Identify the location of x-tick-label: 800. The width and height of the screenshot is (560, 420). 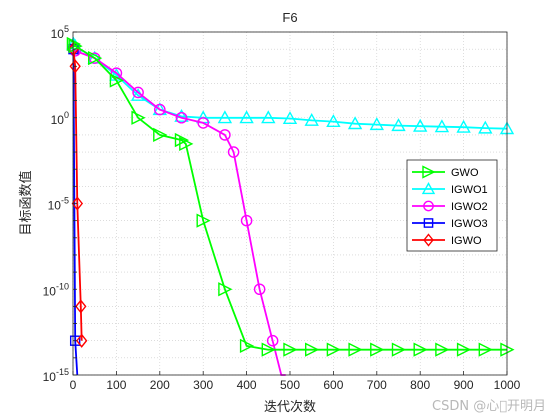
(420, 385).